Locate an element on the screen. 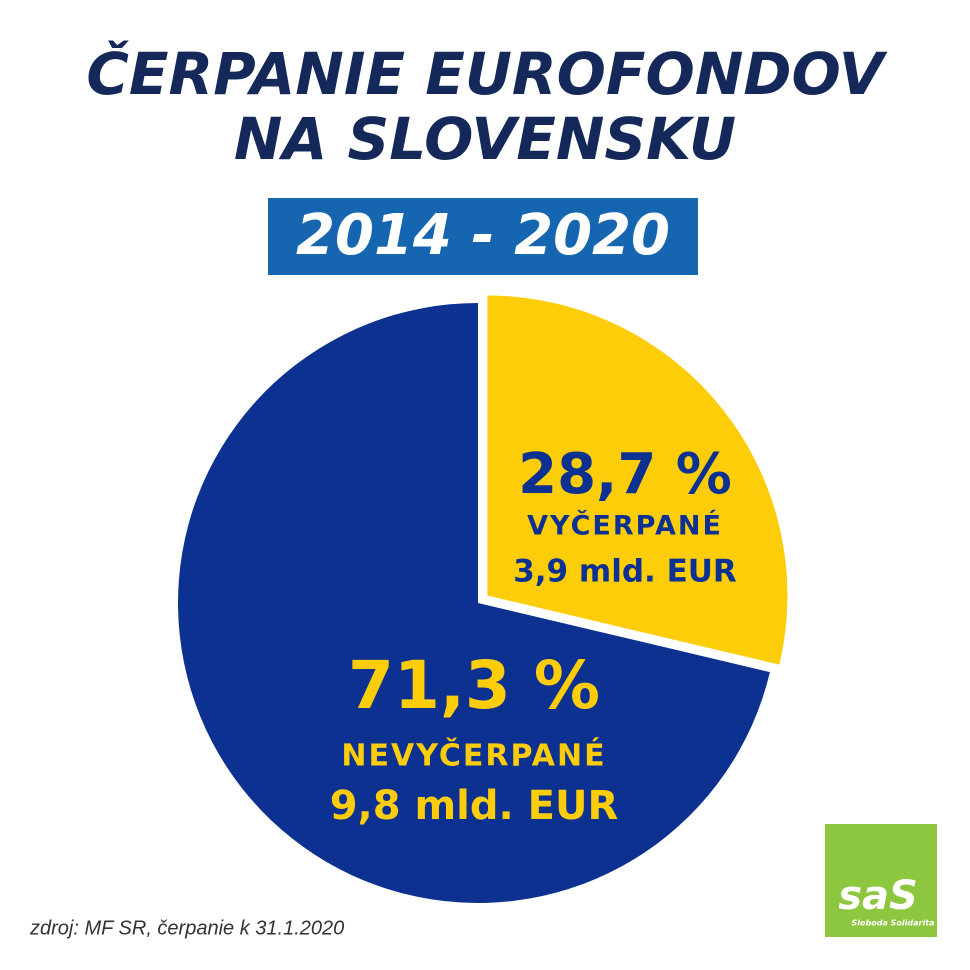 The image size is (970, 970). value-label: 28,7 % is located at coordinates (625, 474).